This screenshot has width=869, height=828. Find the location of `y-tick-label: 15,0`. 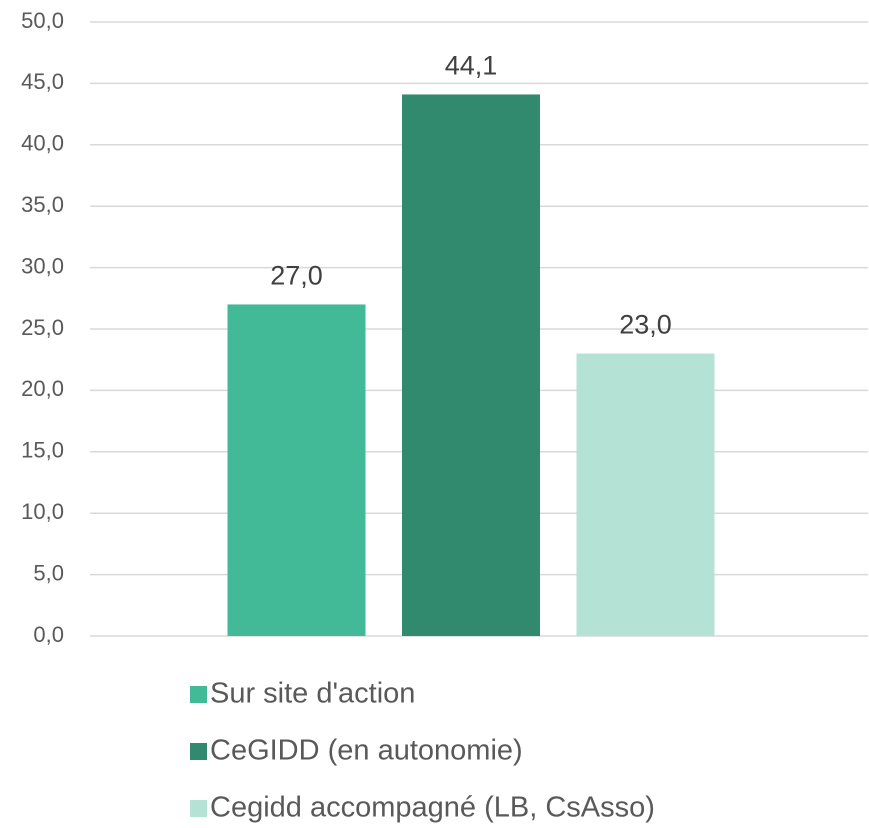

y-tick-label: 15,0 is located at coordinates (42, 450).